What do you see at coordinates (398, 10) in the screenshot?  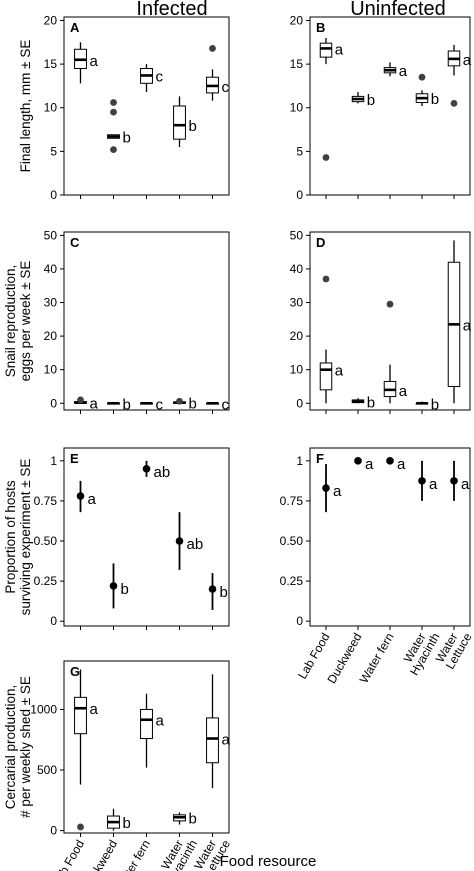 I see `column-title-uninfected: Uninfected` at bounding box center [398, 10].